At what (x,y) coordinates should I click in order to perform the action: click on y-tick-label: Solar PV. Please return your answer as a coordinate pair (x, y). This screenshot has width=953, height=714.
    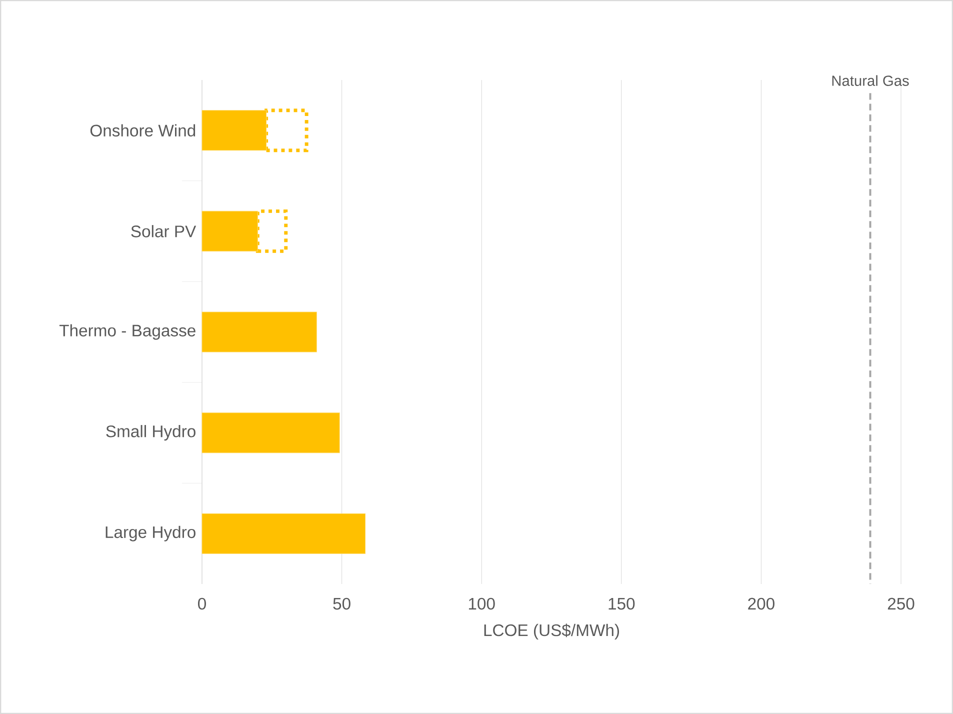
    Looking at the image, I should click on (163, 231).